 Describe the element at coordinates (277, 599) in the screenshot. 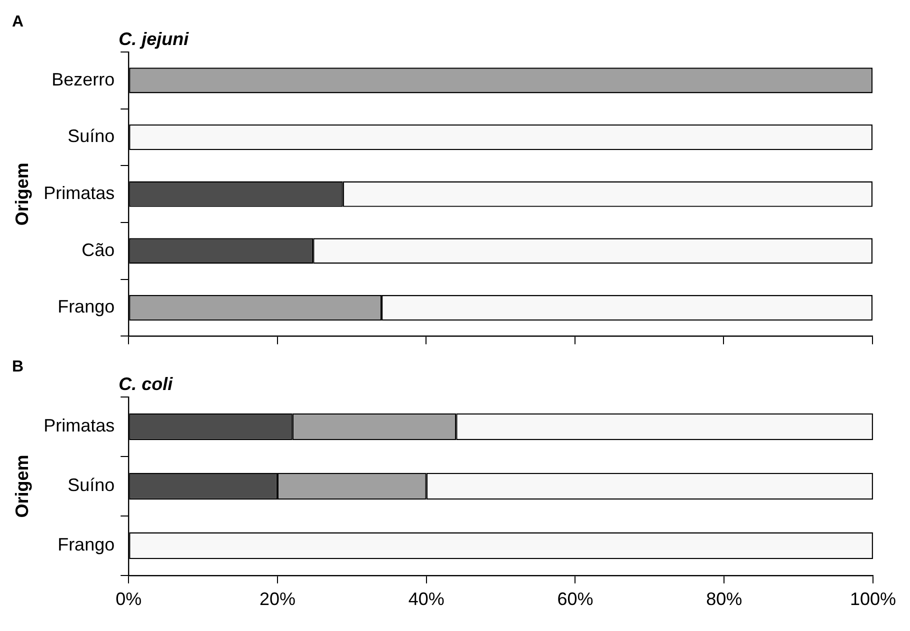

I see `x-tick-label: 20%` at that location.